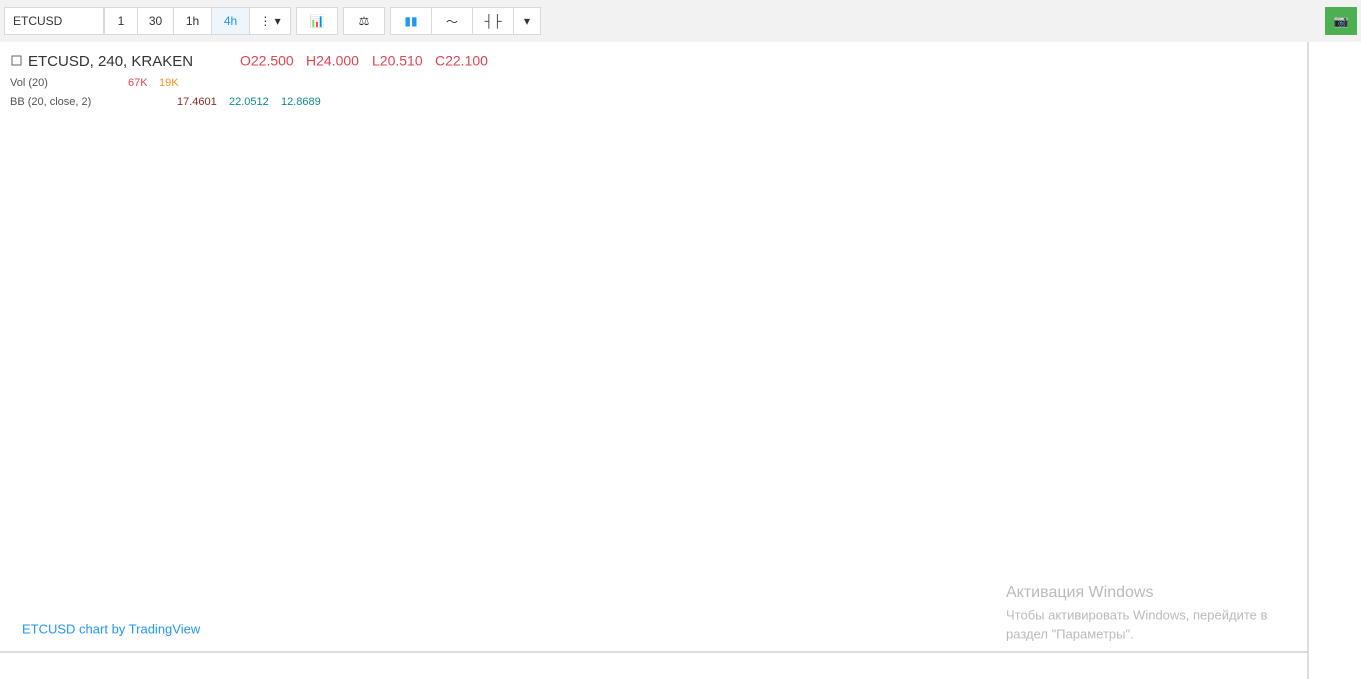  What do you see at coordinates (1341, 21) in the screenshot?
I see `snapshot-button: 📷` at bounding box center [1341, 21].